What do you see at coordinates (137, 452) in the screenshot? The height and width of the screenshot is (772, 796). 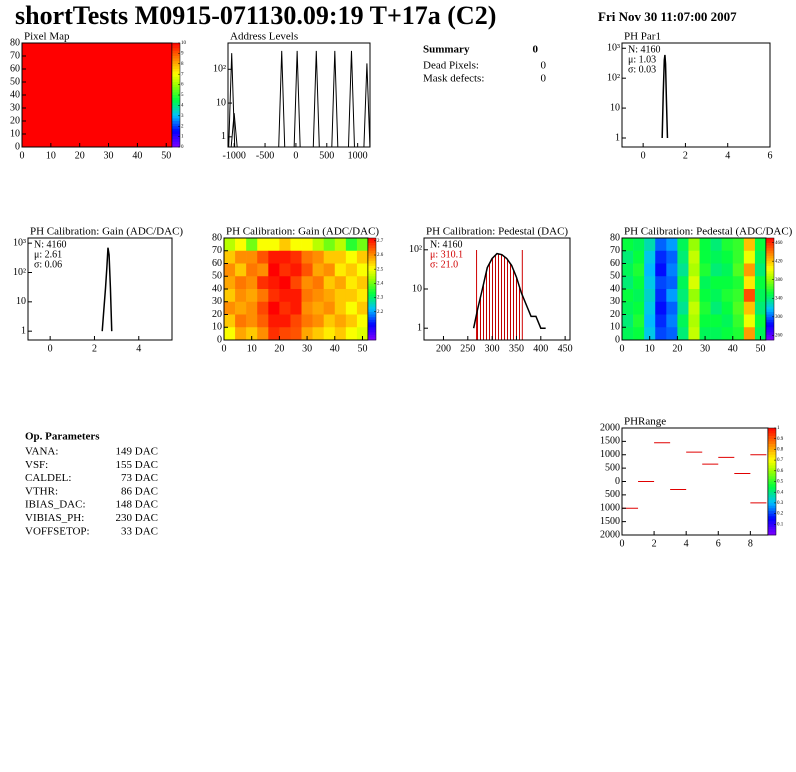 I see `param-value: 149 DAC` at bounding box center [137, 452].